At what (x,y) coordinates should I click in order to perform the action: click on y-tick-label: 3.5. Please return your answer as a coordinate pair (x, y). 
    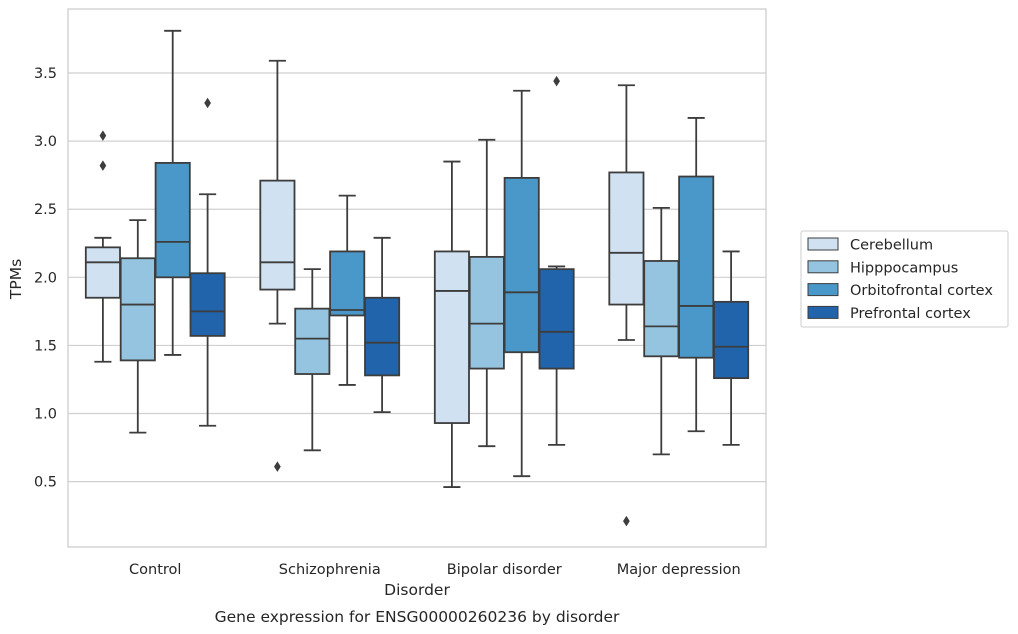
    Looking at the image, I should click on (45, 74).